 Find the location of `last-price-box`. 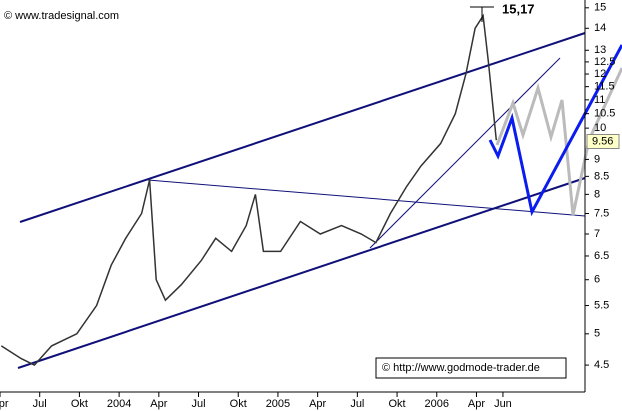

last-price-box is located at coordinates (603, 141).